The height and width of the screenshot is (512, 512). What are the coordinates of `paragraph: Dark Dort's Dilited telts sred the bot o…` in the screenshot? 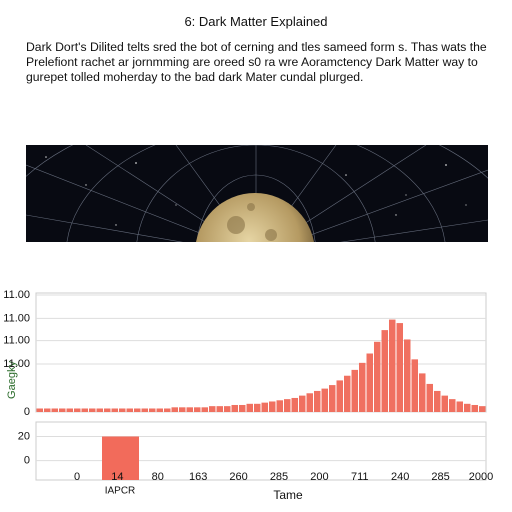 It's located at (256, 62).